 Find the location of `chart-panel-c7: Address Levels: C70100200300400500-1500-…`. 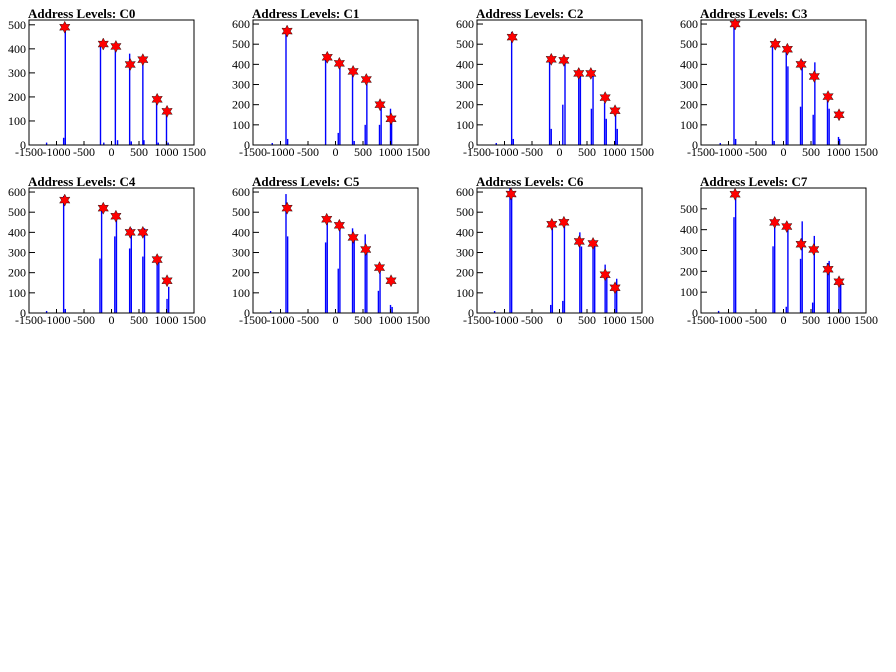

chart-panel-c7: Address Levels: C70100200300400500-1500-… is located at coordinates (779, 250).